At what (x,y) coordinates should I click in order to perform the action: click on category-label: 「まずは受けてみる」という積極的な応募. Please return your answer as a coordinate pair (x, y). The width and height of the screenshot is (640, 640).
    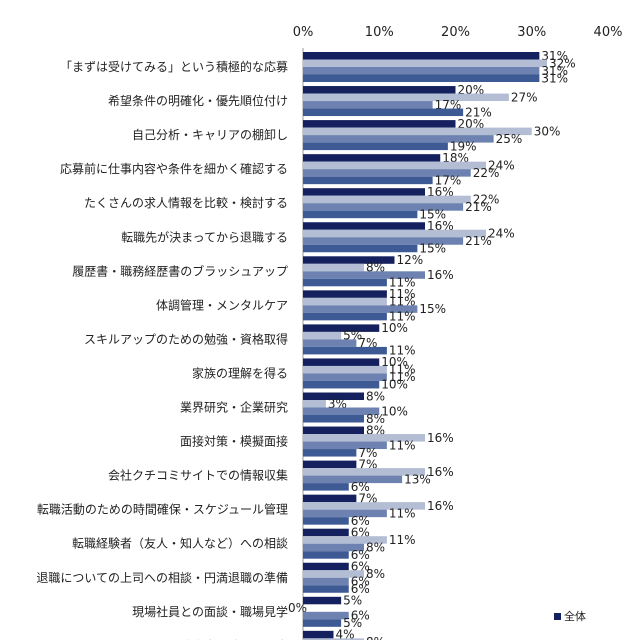
    Looking at the image, I should click on (174, 66).